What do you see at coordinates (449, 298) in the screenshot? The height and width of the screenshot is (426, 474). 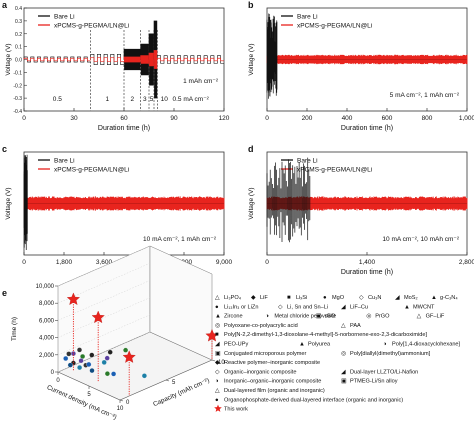 I see `legend-e-label: g-C₃N₄` at bounding box center [449, 298].